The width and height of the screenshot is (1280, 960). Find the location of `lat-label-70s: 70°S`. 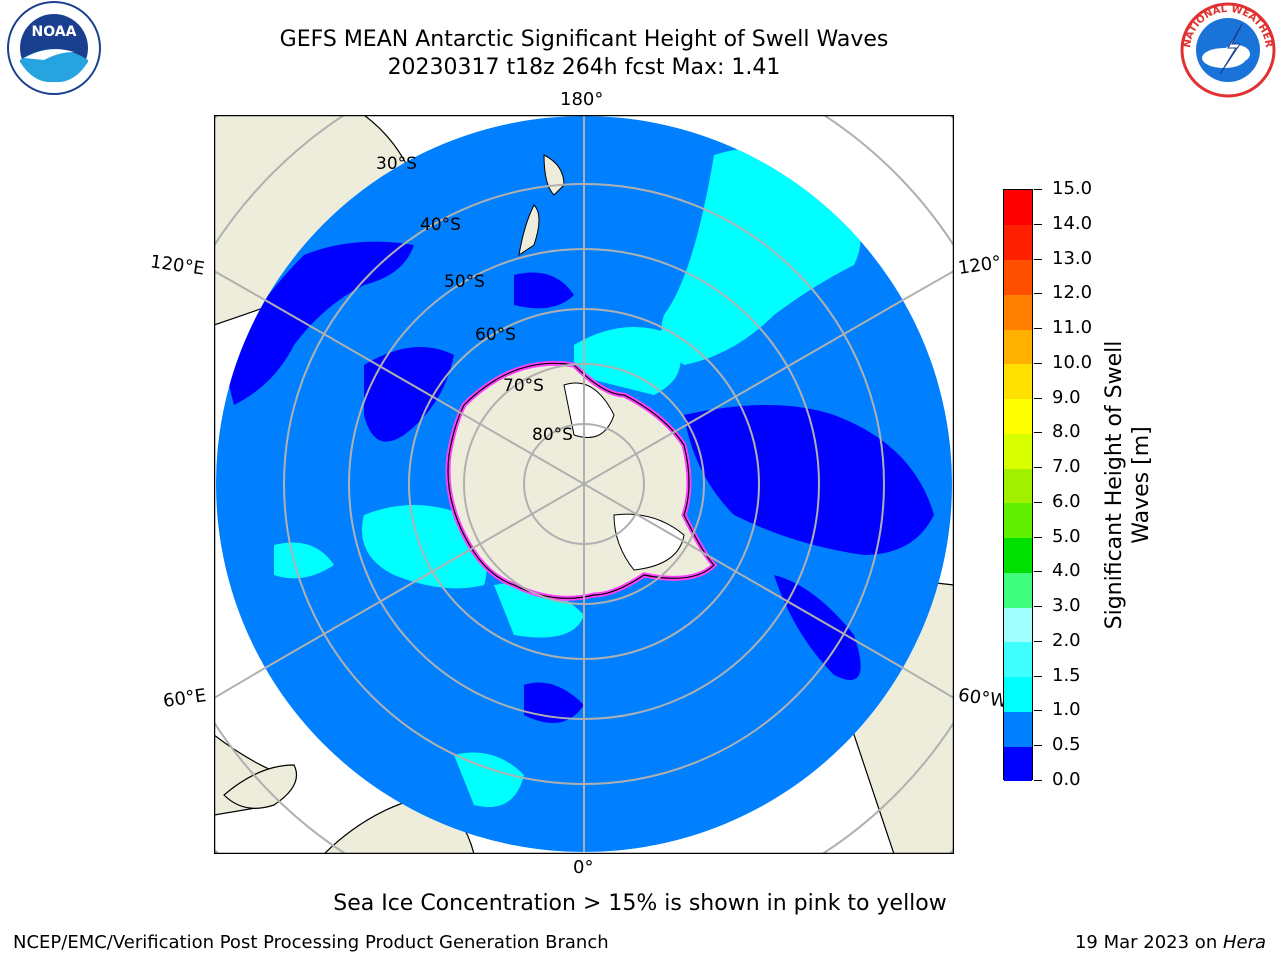

lat-label-70s: 70°S is located at coordinates (523, 386).